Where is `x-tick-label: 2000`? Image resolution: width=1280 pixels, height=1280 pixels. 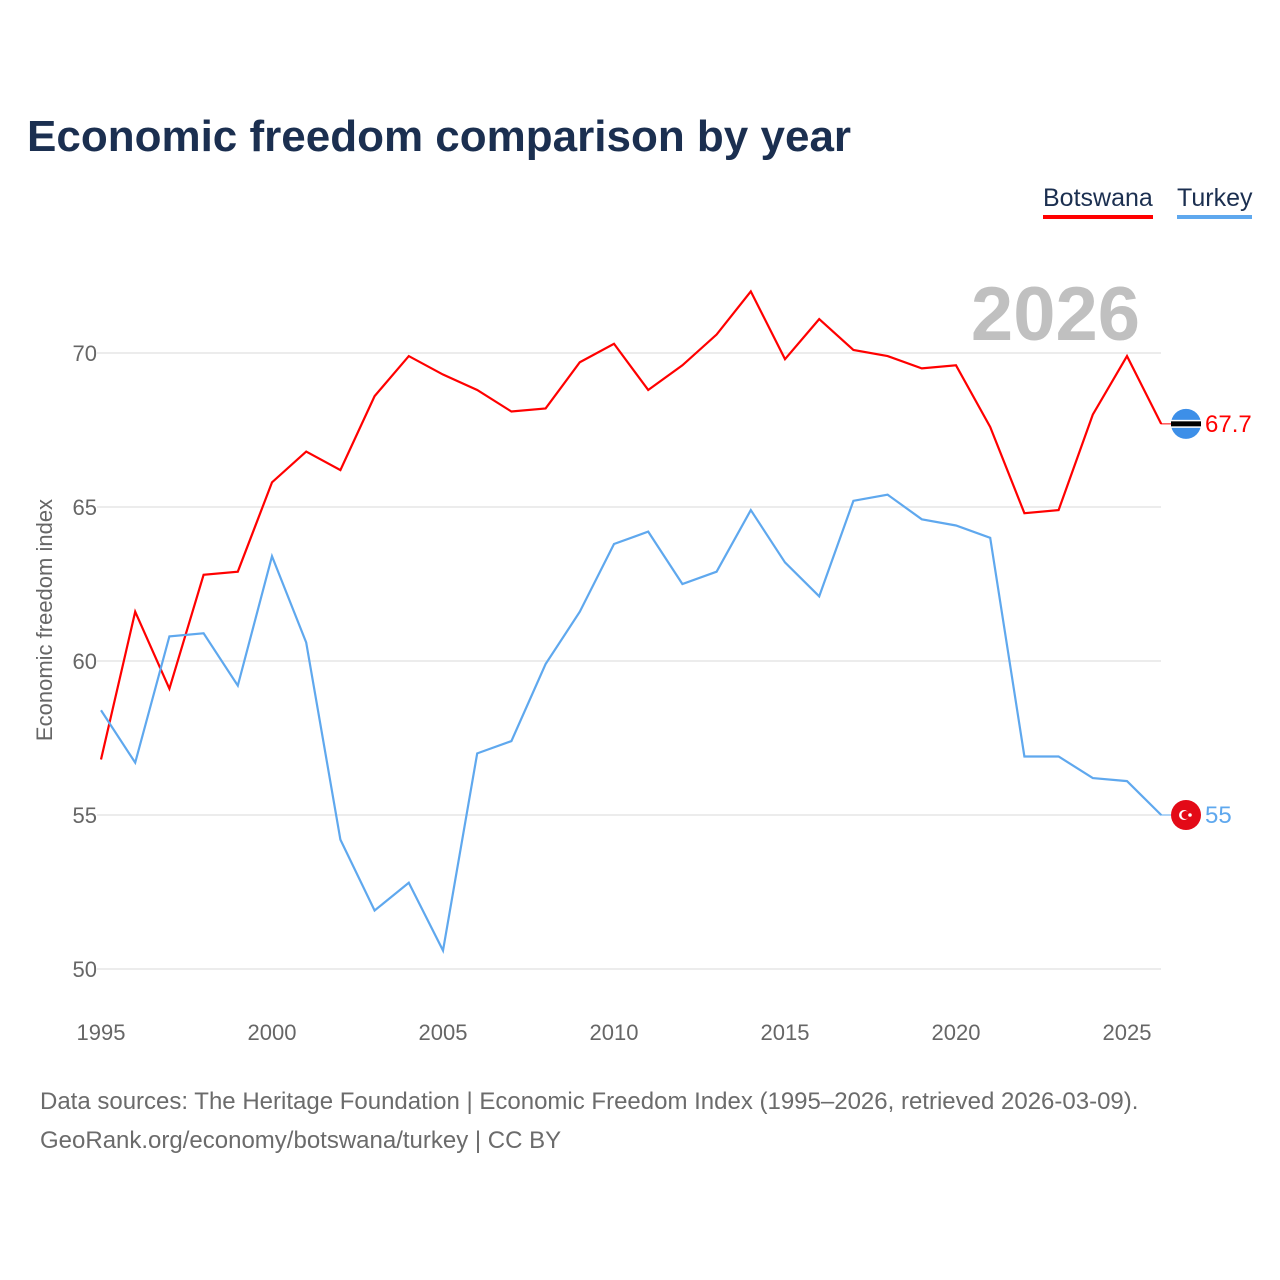
x-tick-label: 2000 is located at coordinates (272, 1032).